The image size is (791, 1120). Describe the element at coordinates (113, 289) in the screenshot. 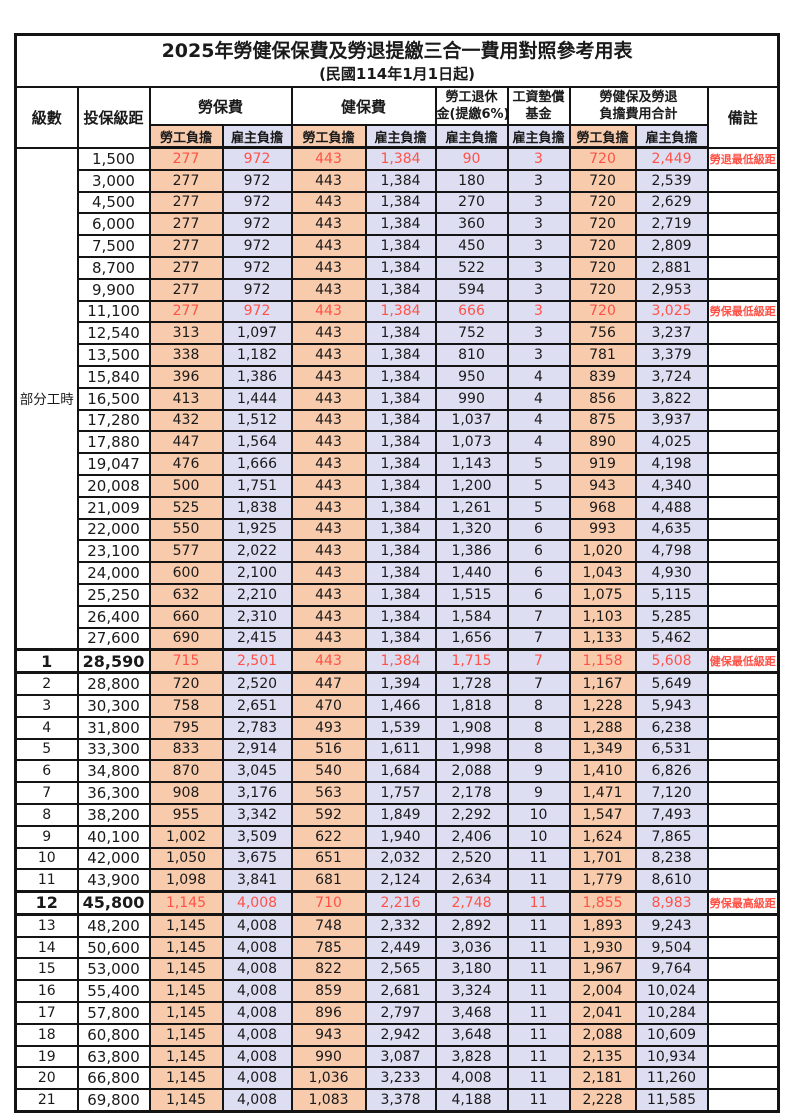

I see `cell-bracket: 9,900` at that location.